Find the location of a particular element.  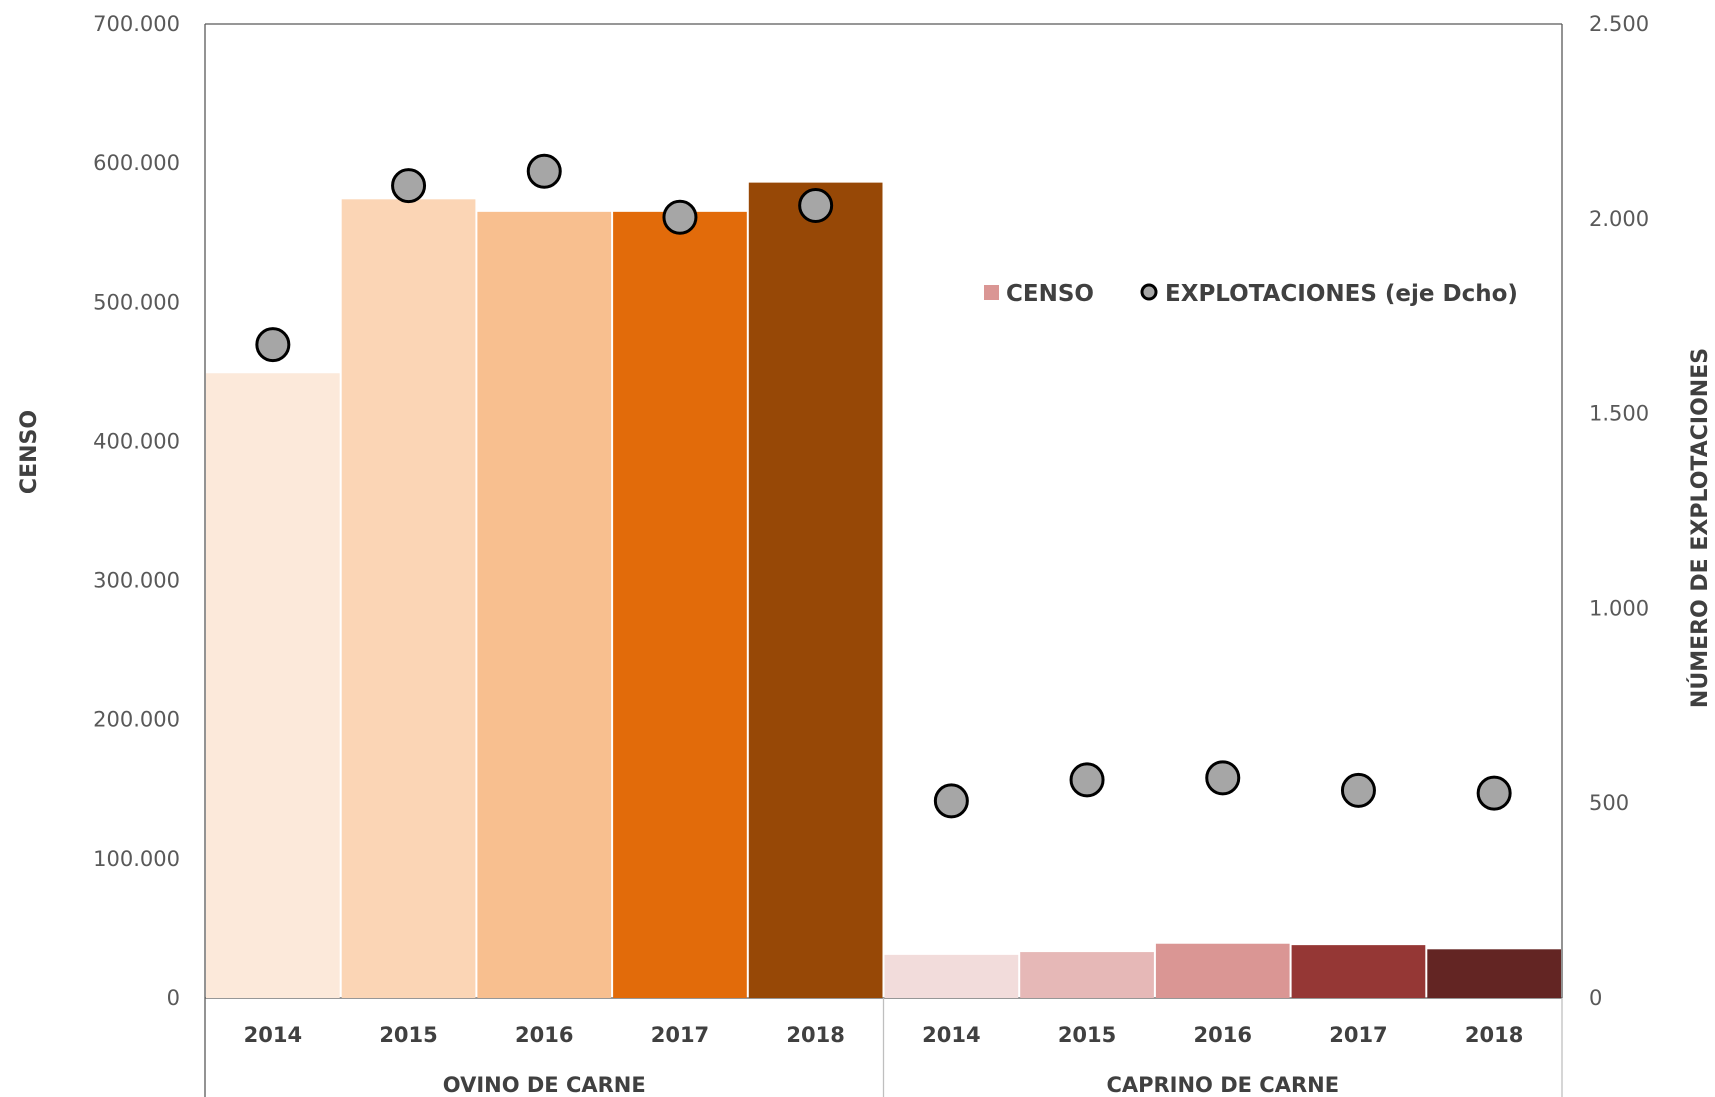

left-tick-label: 200.000 is located at coordinates (136, 720).